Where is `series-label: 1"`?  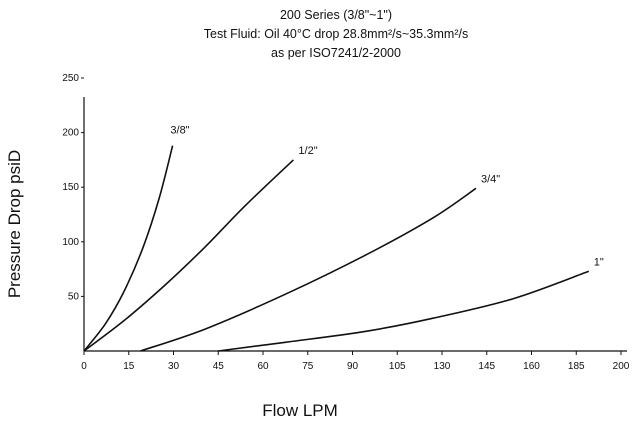 series-label: 1" is located at coordinates (599, 262).